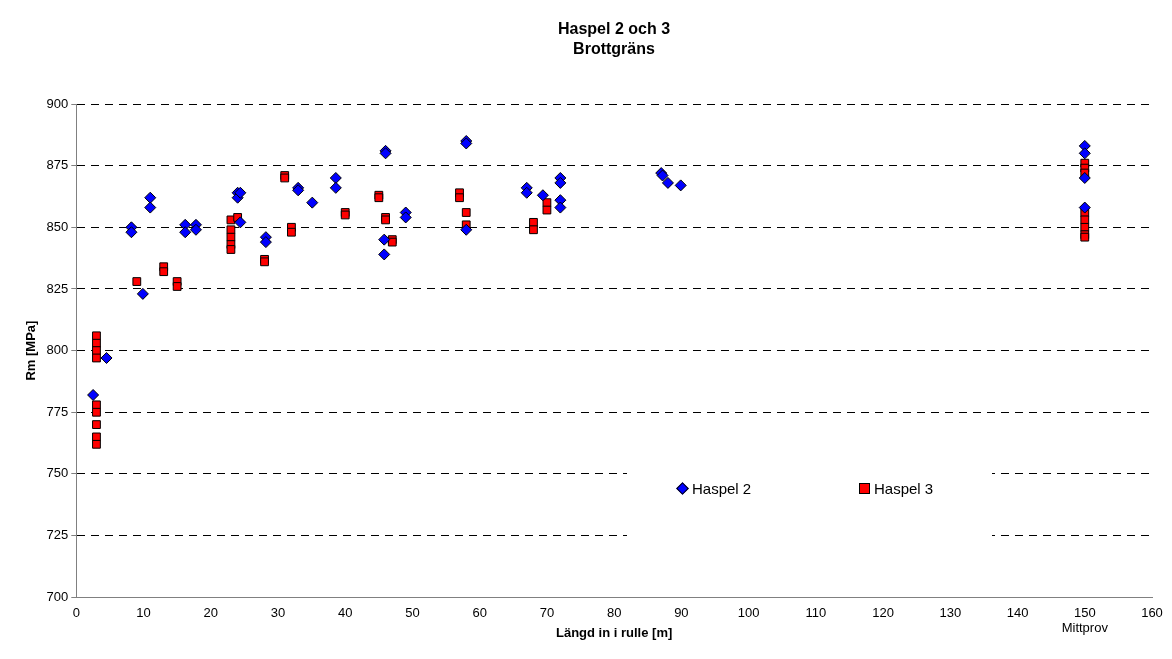 This screenshot has height=659, width=1172. What do you see at coordinates (57, 226) in the screenshot?
I see `y-tick-label: 850` at bounding box center [57, 226].